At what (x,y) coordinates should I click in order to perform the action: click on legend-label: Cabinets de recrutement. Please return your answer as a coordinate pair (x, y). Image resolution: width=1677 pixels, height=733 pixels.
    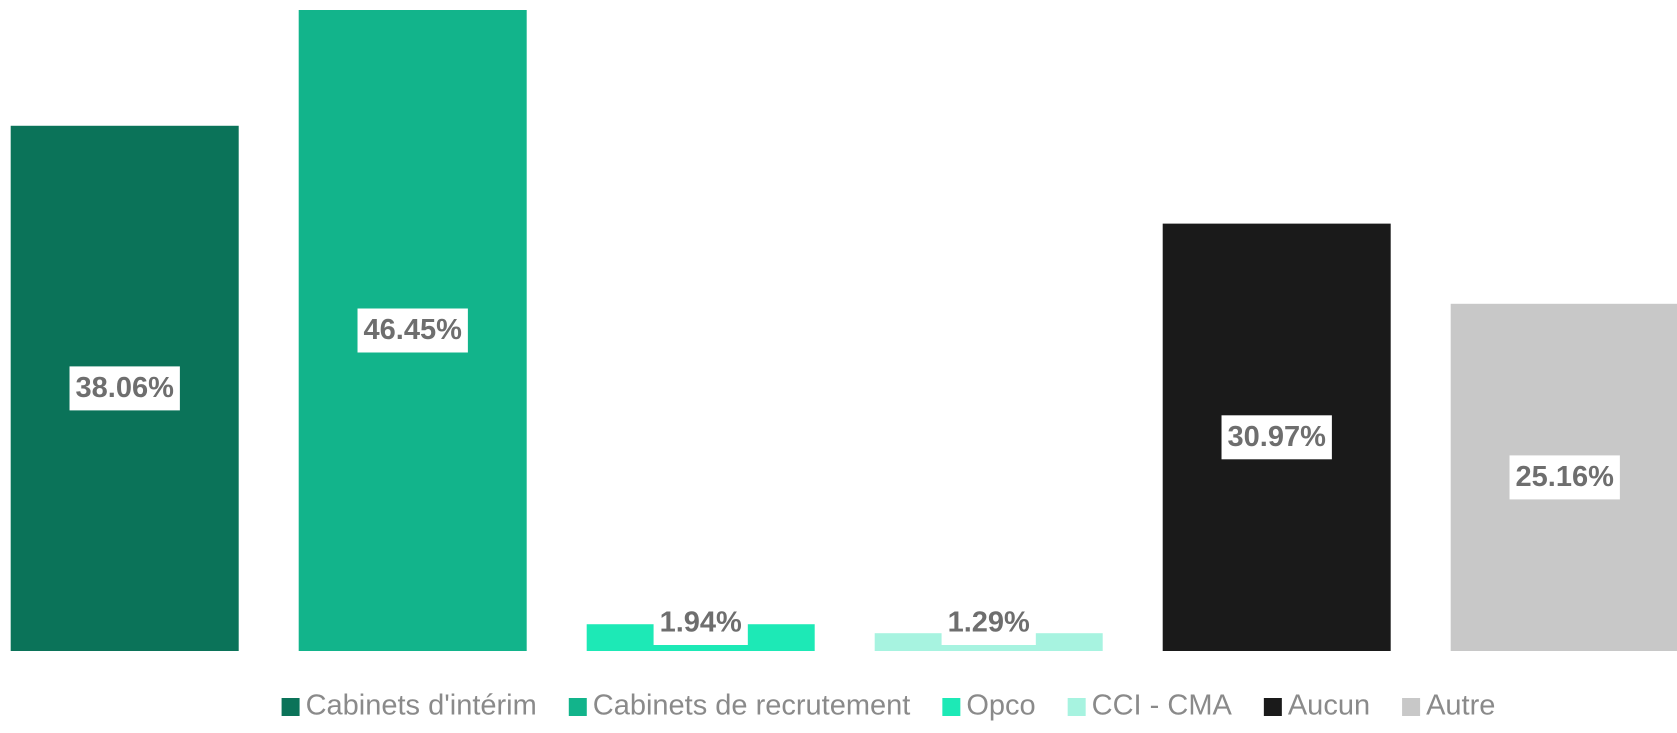
    Looking at the image, I should click on (752, 706).